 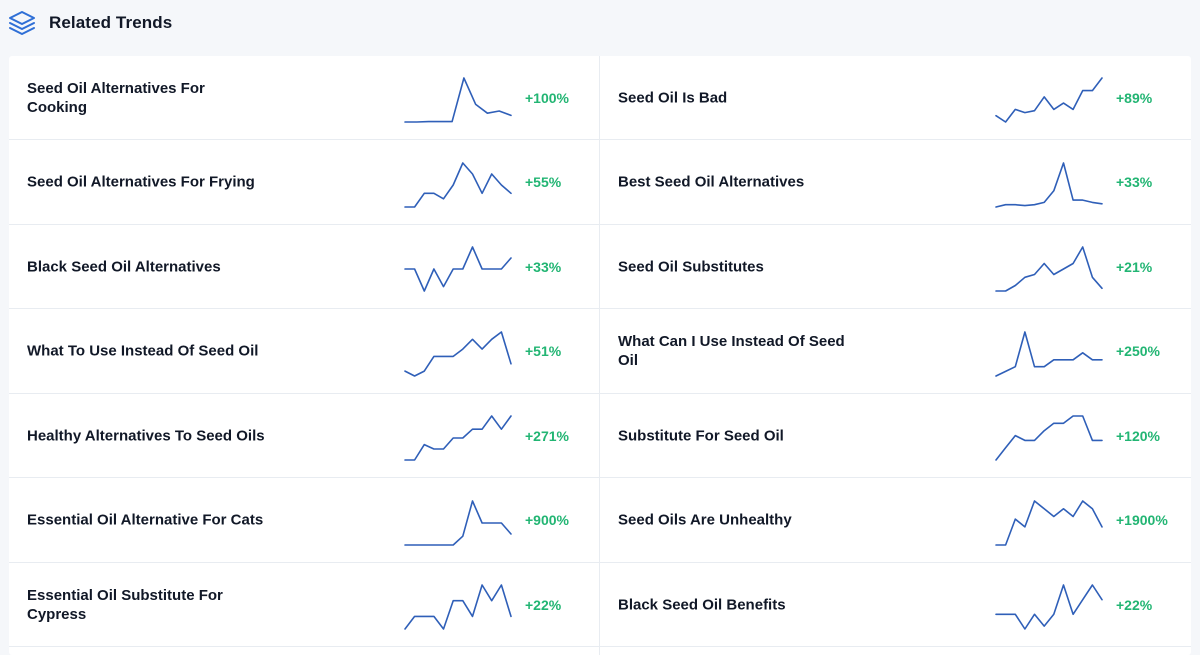 What do you see at coordinates (705, 520) in the screenshot?
I see `trend-label: Seed Oils Are Unhealthy` at bounding box center [705, 520].